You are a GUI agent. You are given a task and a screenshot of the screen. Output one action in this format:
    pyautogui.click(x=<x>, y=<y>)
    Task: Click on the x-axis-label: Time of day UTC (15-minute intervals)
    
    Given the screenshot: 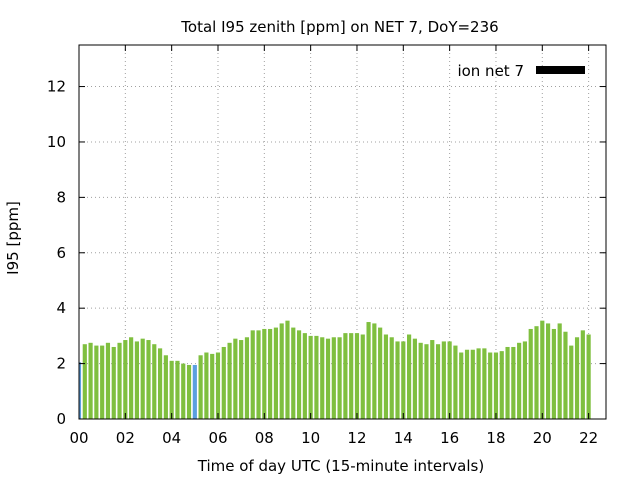 What is the action you would take?
    pyautogui.click(x=340, y=466)
    